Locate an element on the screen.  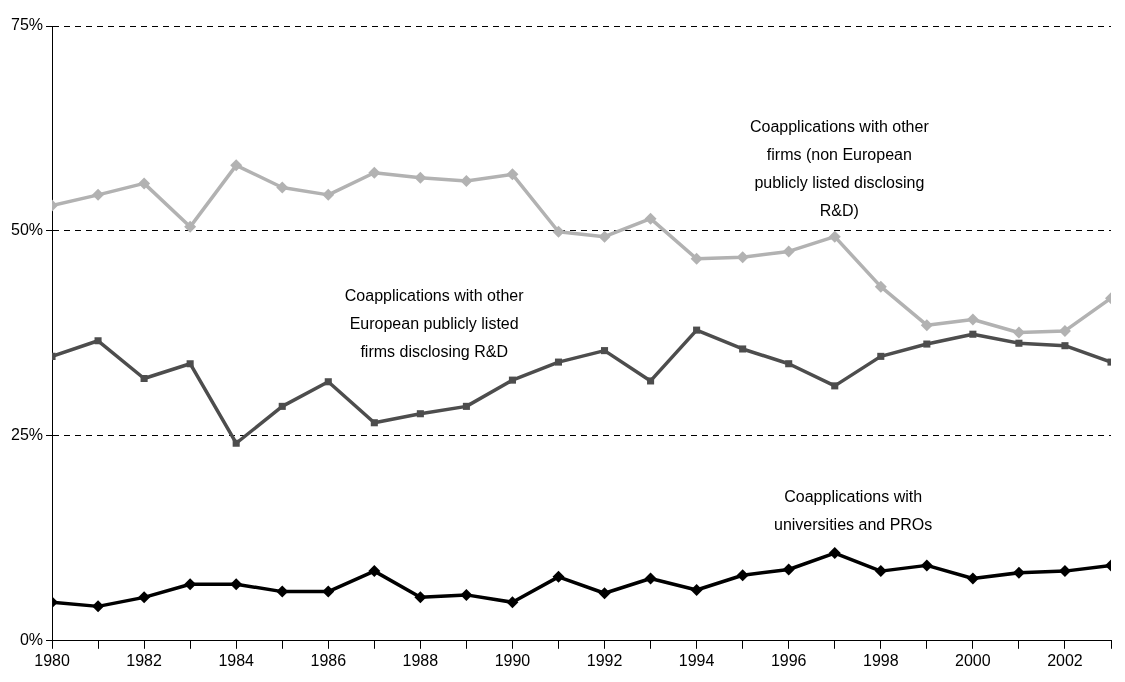
x-tick-label: 1992 is located at coordinates (604, 660).